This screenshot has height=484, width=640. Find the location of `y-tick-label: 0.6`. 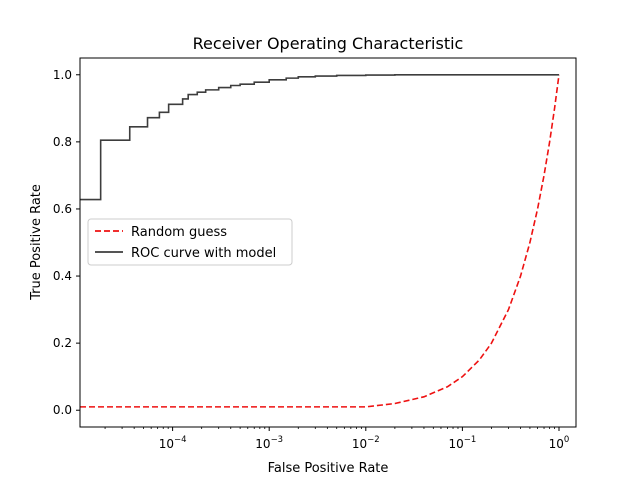

y-tick-label: 0.6 is located at coordinates (62, 209).